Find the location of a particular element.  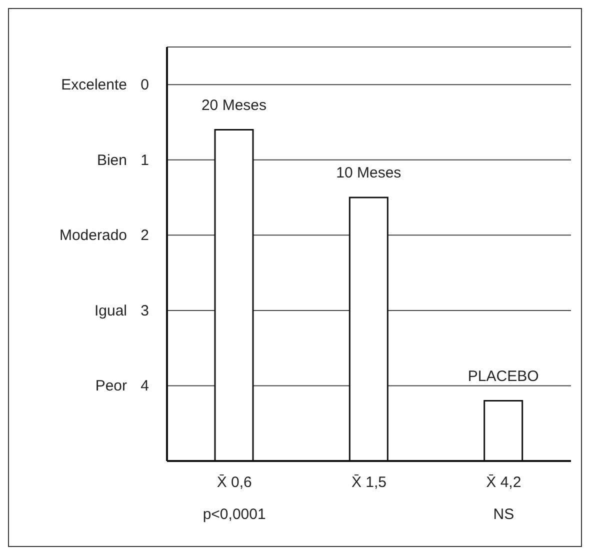

text: Excelente is located at coordinates (94, 85).